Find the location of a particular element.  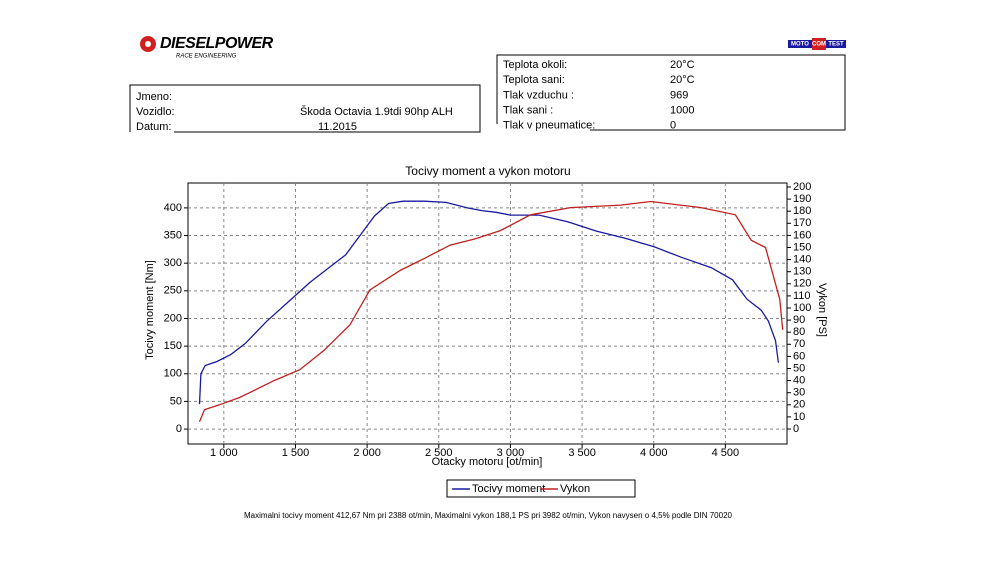

field-label: Teplota sani: is located at coordinates (534, 80).